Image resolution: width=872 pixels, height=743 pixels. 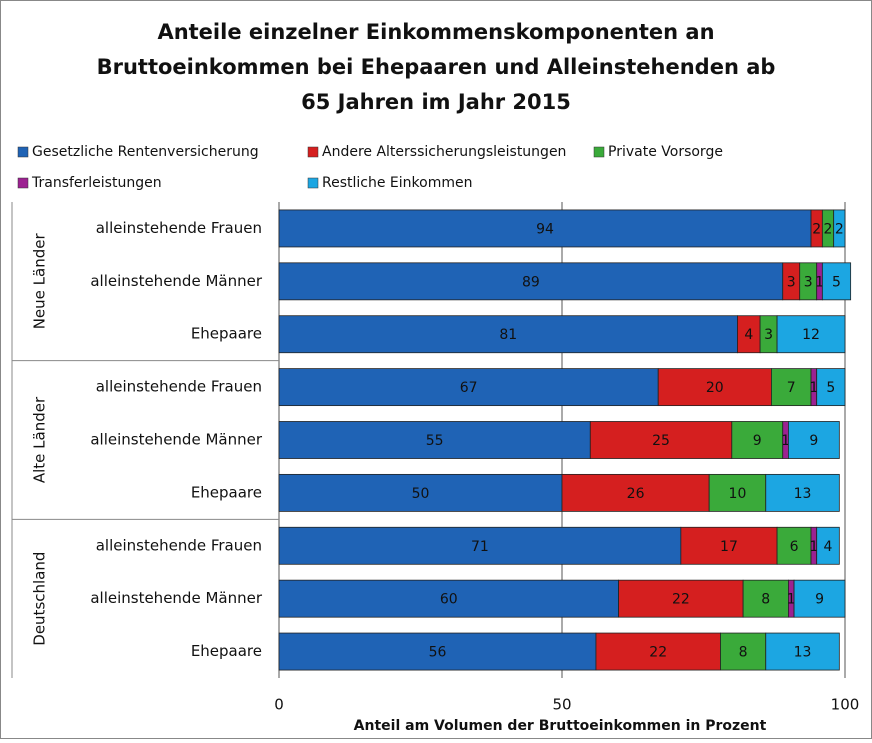 What do you see at coordinates (40, 599) in the screenshot?
I see `group-label: Deutschland` at bounding box center [40, 599].